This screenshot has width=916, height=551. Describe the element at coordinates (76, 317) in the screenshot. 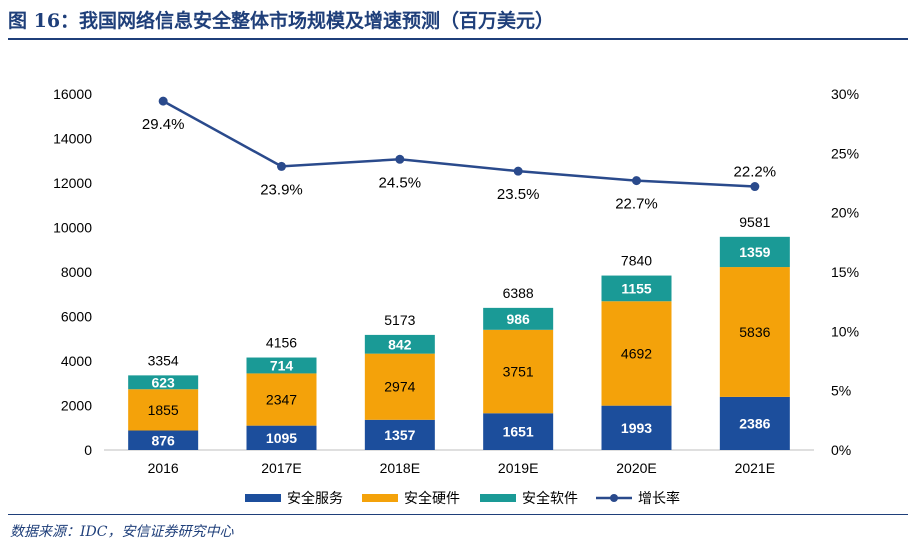

I see `y-left-tick-label: 6000` at that location.